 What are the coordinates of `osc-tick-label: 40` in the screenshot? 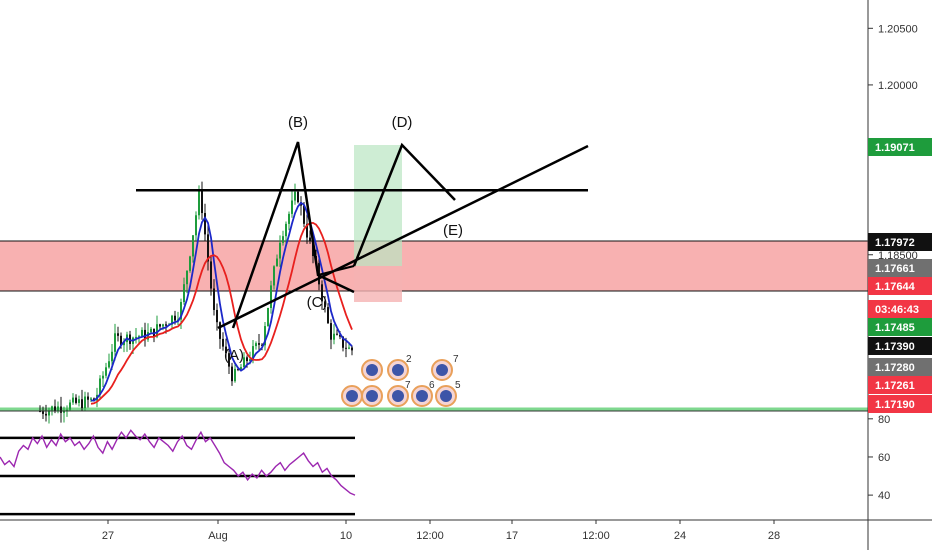 It's located at (884, 496).